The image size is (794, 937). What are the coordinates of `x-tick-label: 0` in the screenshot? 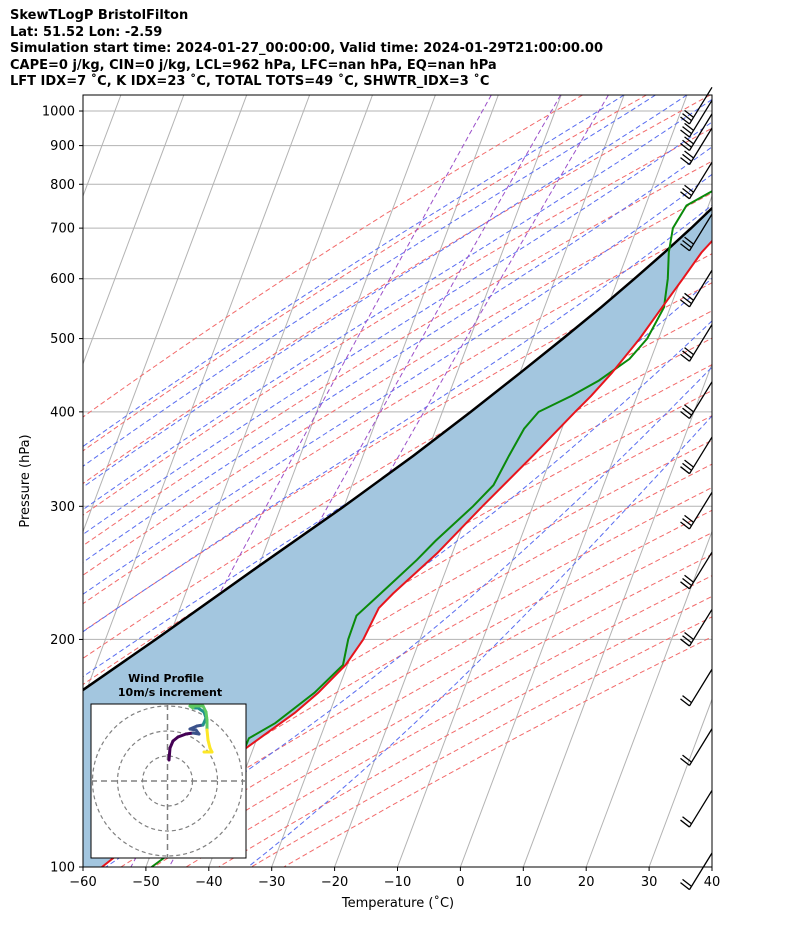 It's located at (460, 882).